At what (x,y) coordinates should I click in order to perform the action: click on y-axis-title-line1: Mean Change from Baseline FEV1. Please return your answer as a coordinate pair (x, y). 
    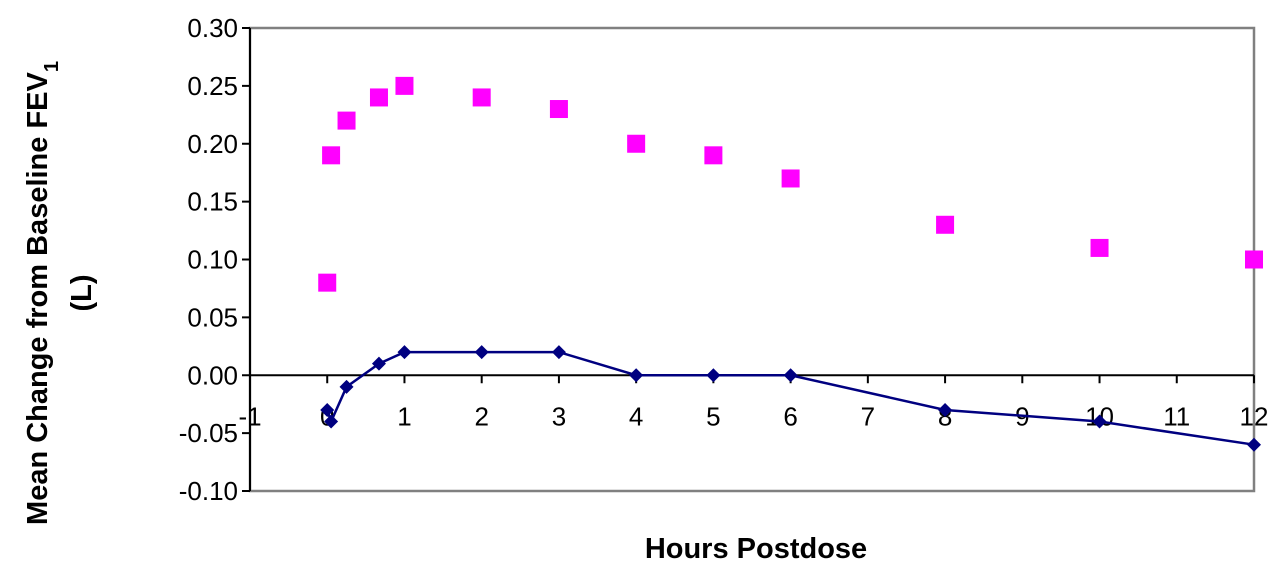
    Looking at the image, I should click on (42, 293).